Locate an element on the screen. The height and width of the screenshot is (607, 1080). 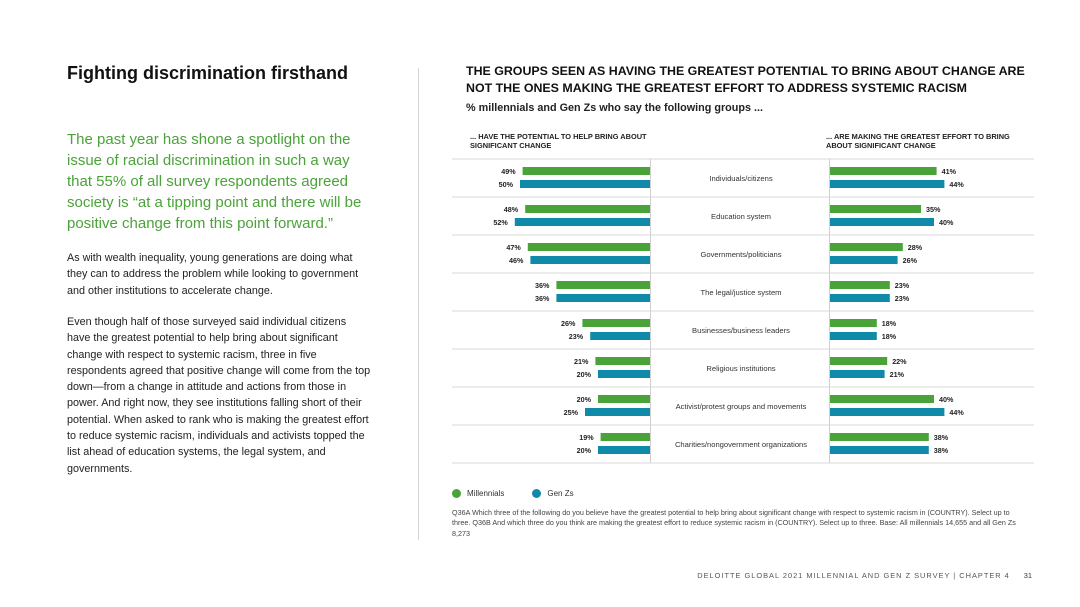
potential-value-label-millennials: 36% is located at coordinates (542, 285).